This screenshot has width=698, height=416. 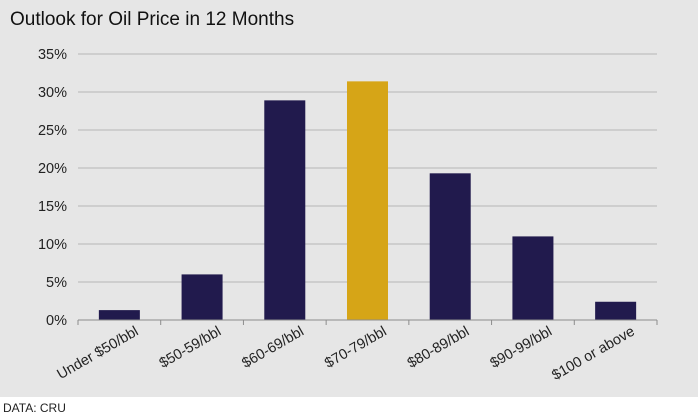 What do you see at coordinates (52, 245) in the screenshot?
I see `y-tick-label: 10%` at bounding box center [52, 245].